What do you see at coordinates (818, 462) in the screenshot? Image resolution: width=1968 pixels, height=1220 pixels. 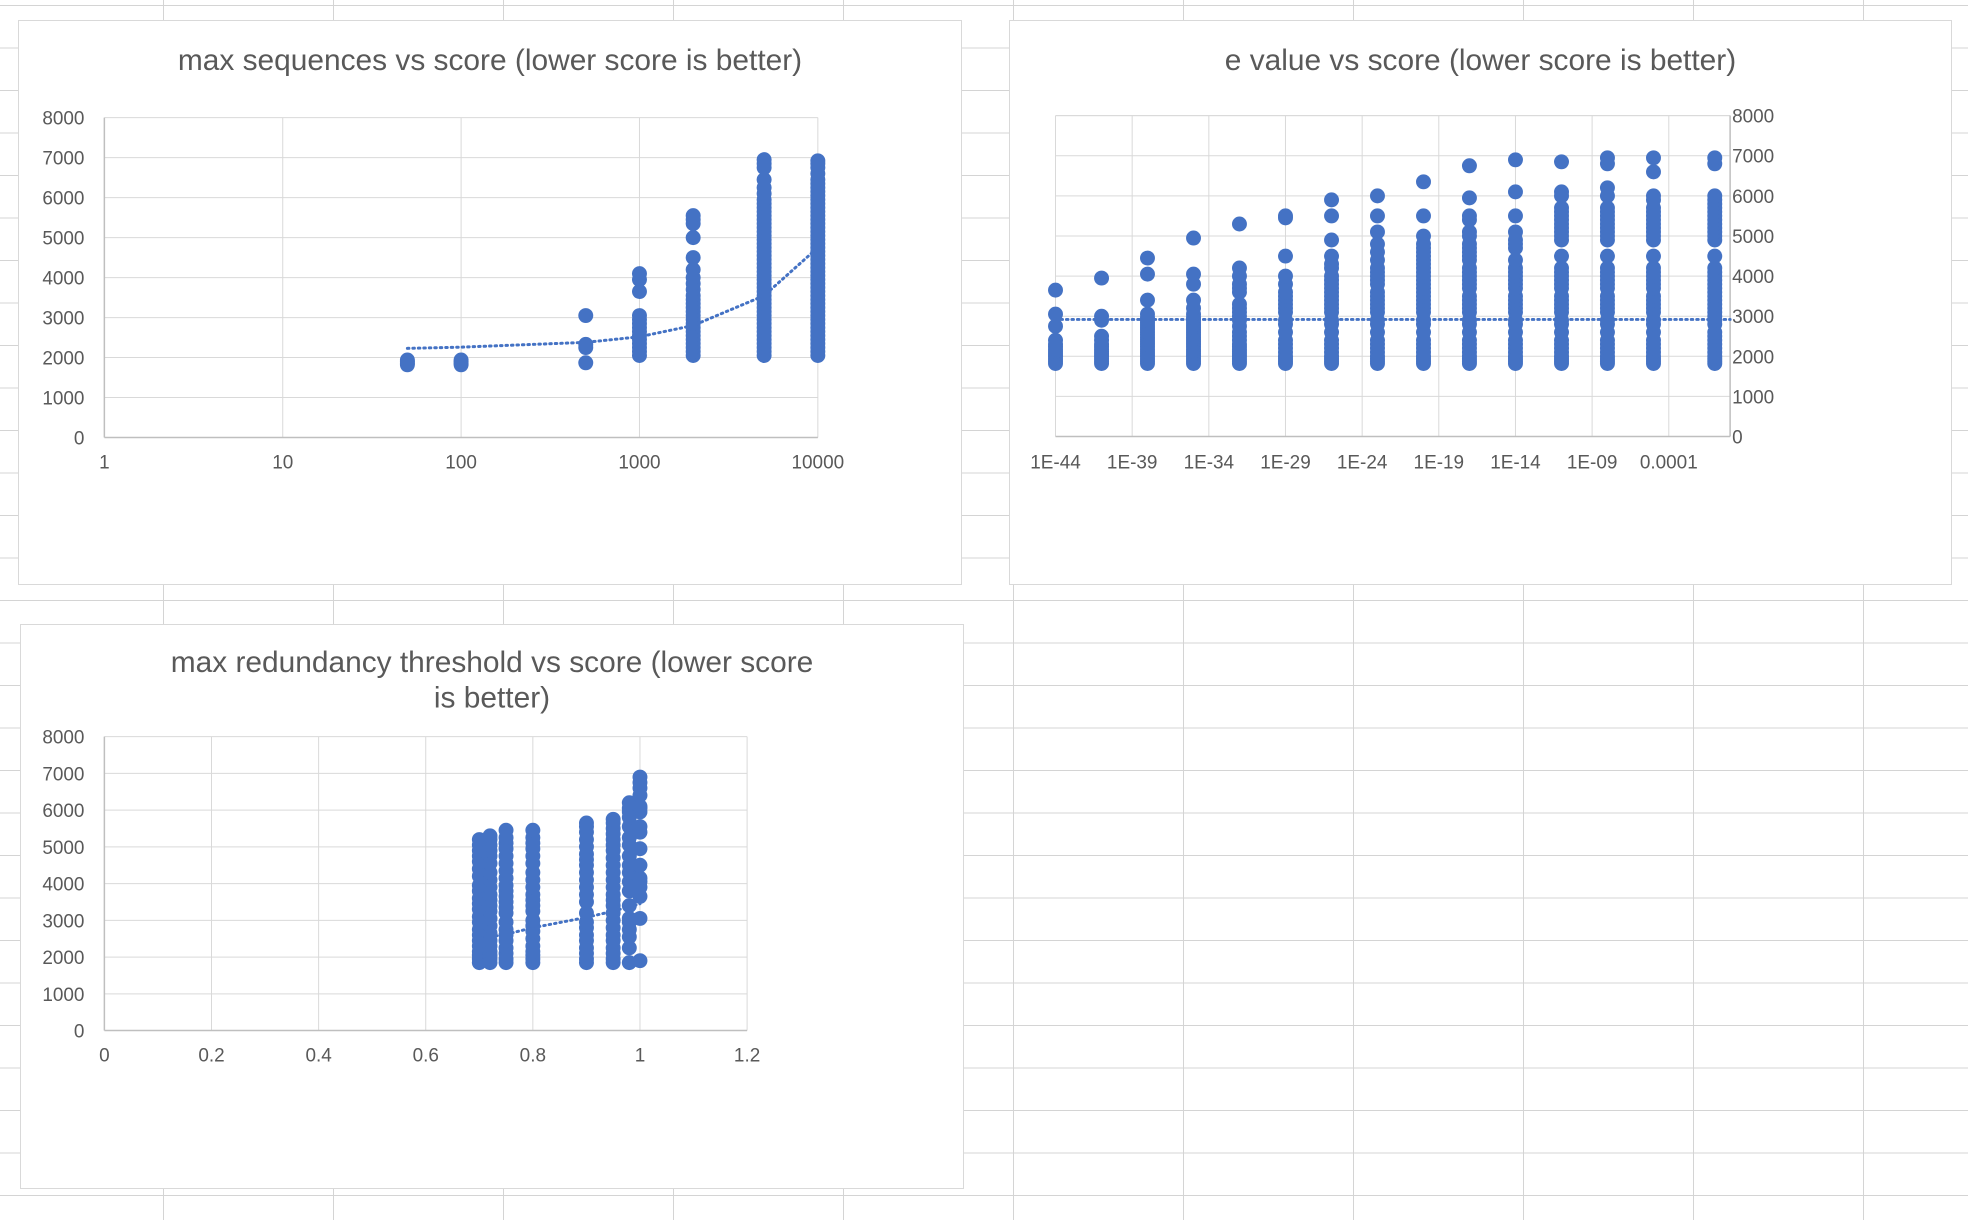 I see `x-tick-label: 10000` at bounding box center [818, 462].